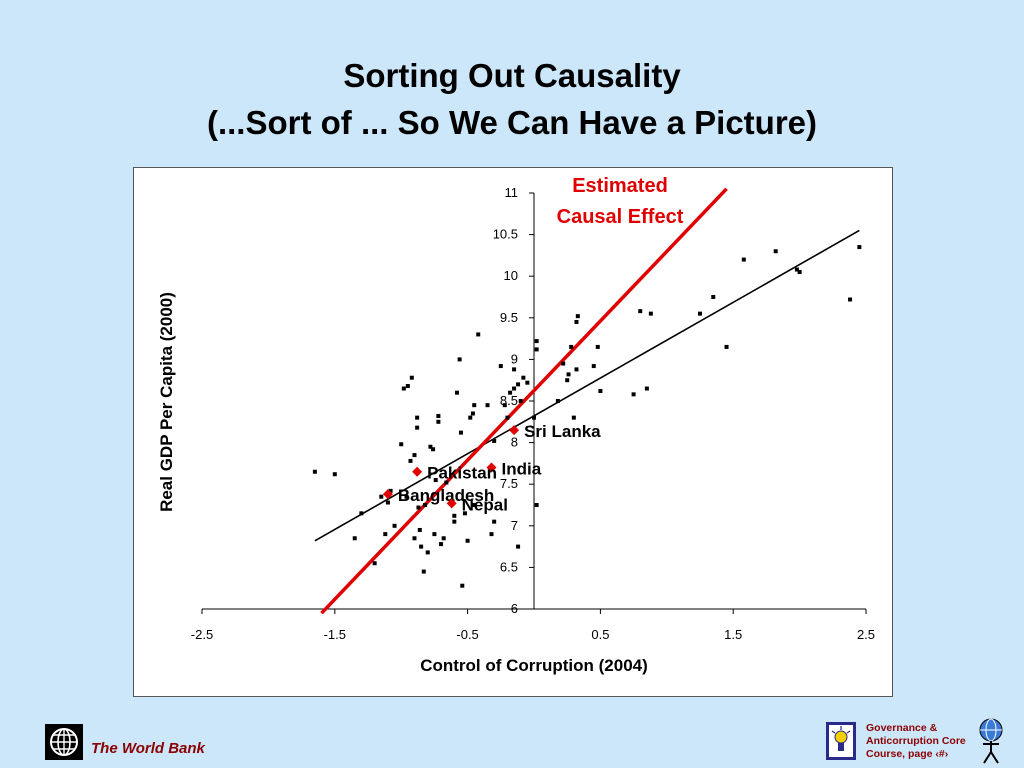 The height and width of the screenshot is (768, 1024). What do you see at coordinates (512, 192) in the screenshot?
I see `y-tick-label: 11` at bounding box center [512, 192].